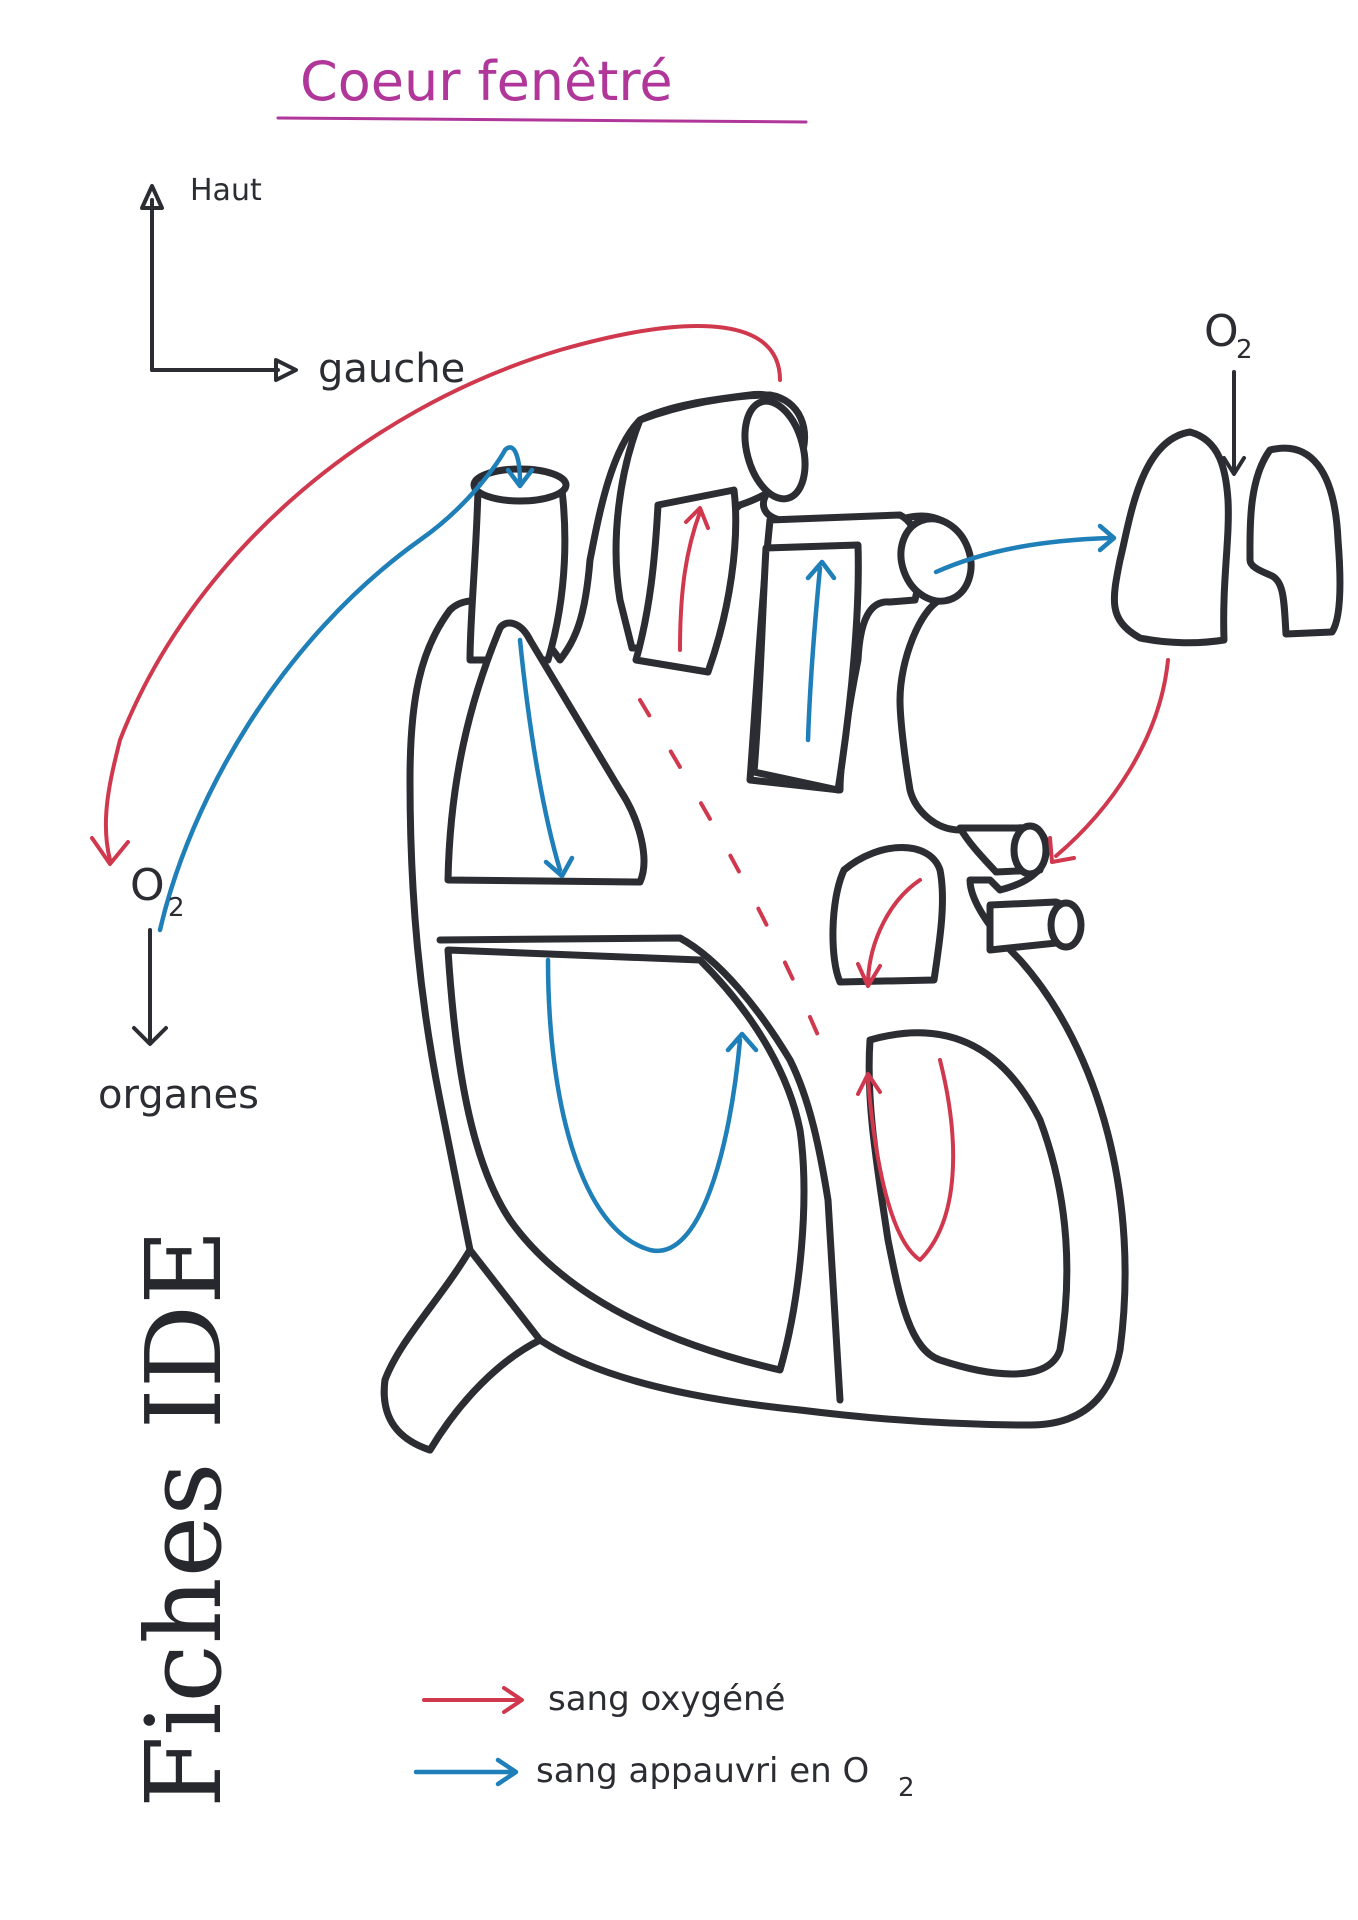 This screenshot has height=1920, width=1358. I want to click on legend-deoxygenated-subscript: 2, so click(906, 1788).